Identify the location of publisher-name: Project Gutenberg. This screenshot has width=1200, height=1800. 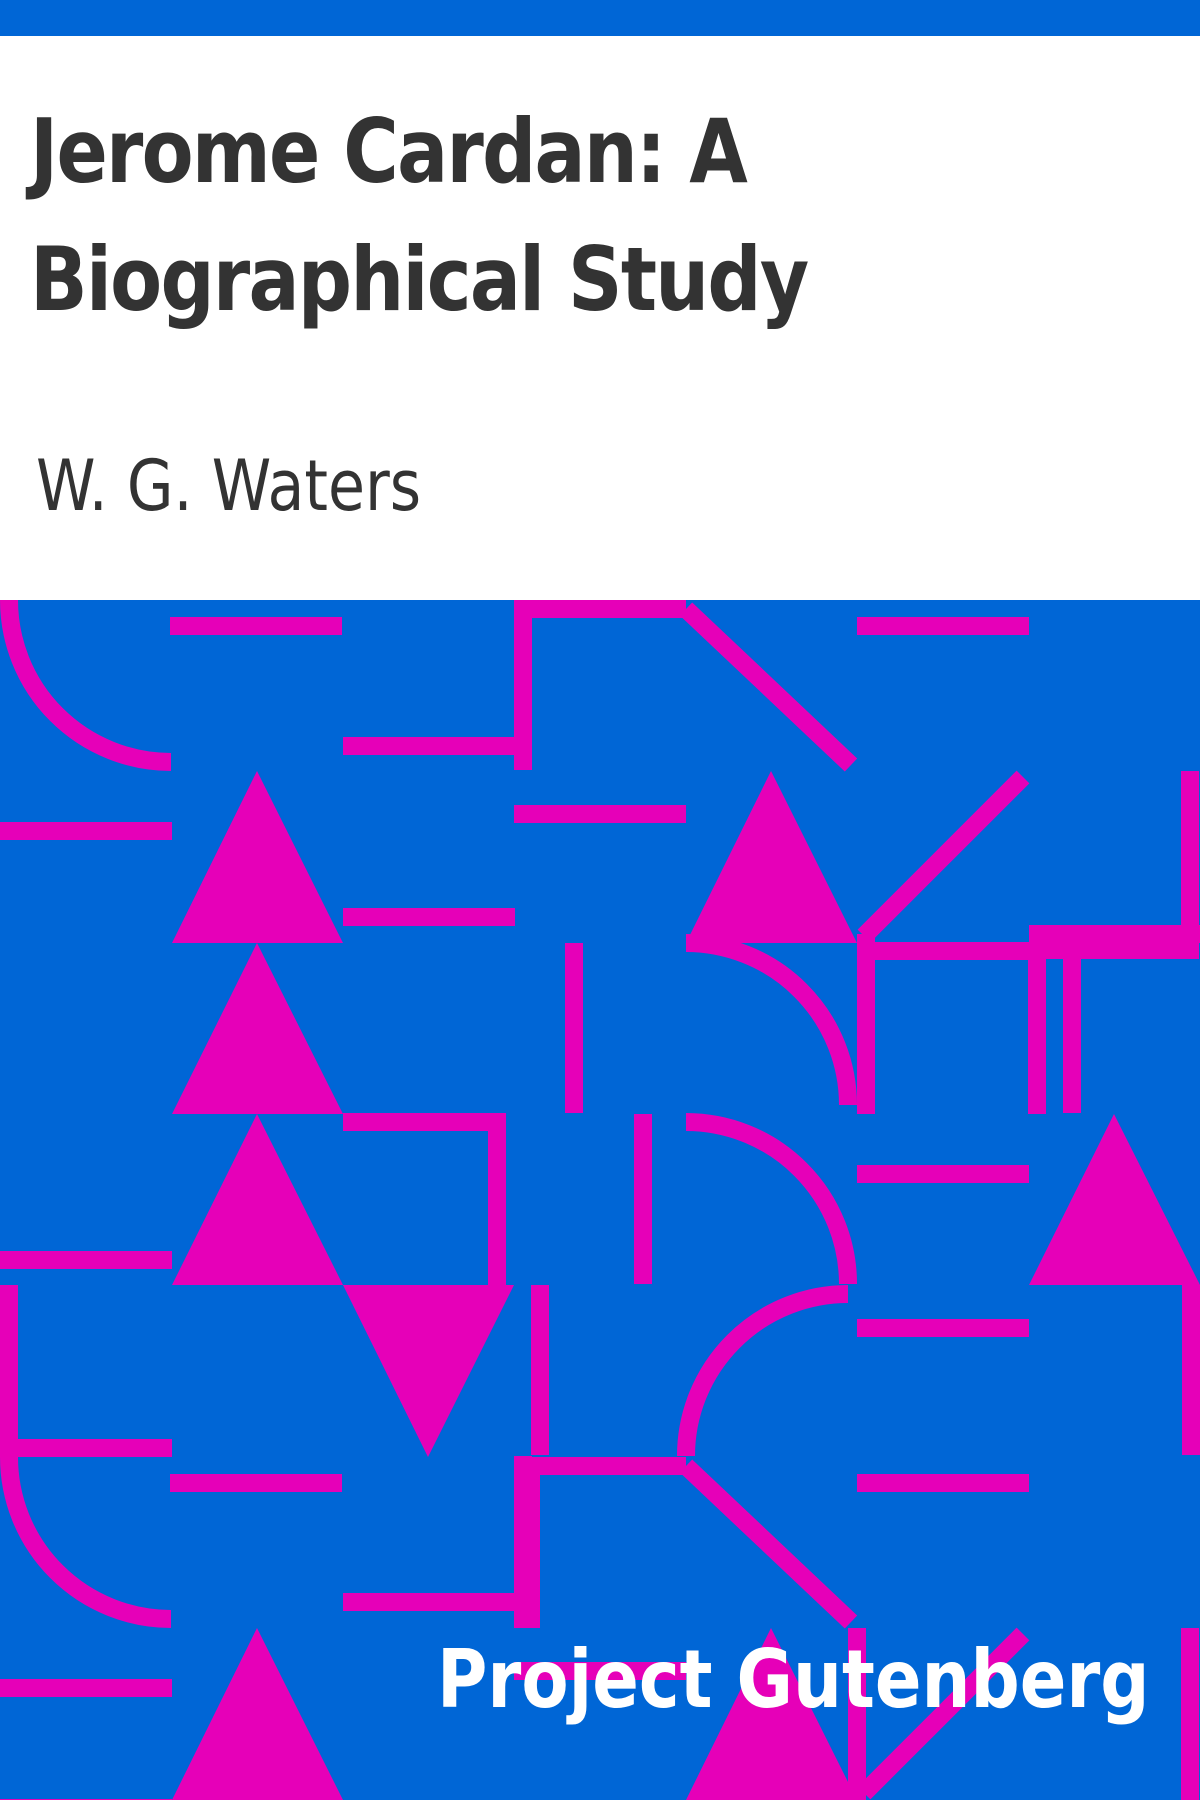
(793, 1679).